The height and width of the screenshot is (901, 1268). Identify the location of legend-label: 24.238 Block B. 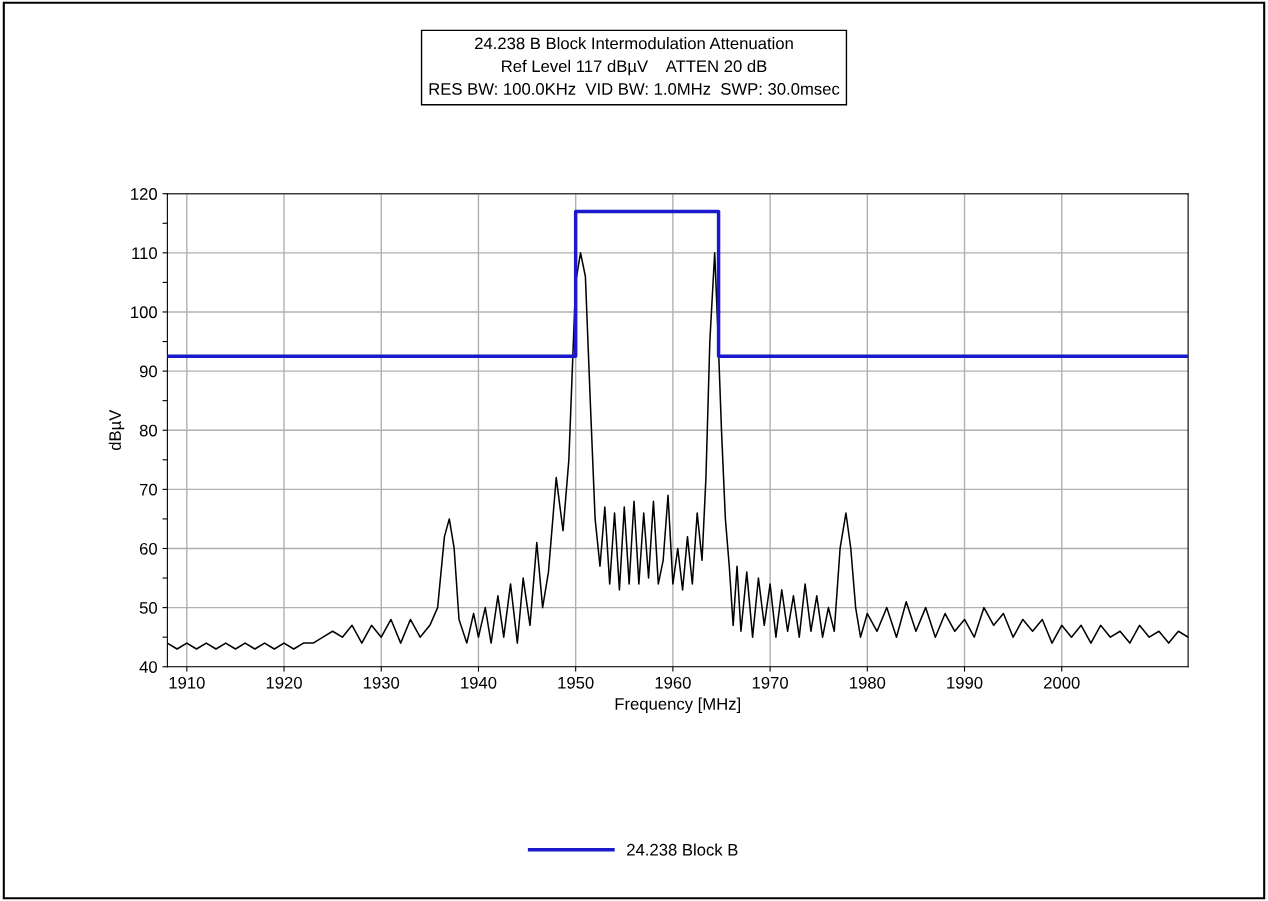
(682, 849).